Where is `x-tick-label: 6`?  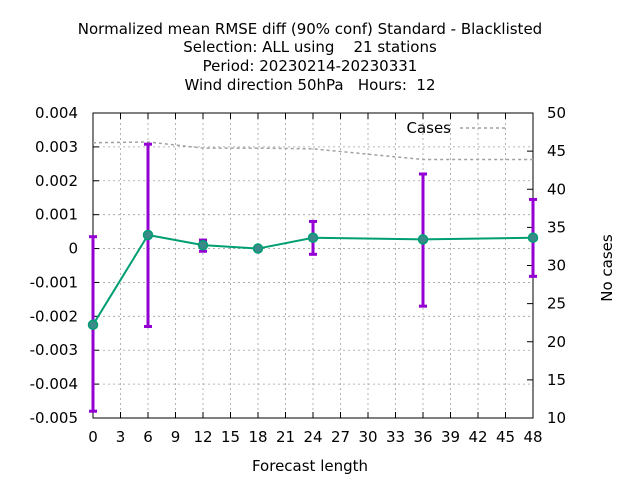 x-tick-label: 6 is located at coordinates (148, 437).